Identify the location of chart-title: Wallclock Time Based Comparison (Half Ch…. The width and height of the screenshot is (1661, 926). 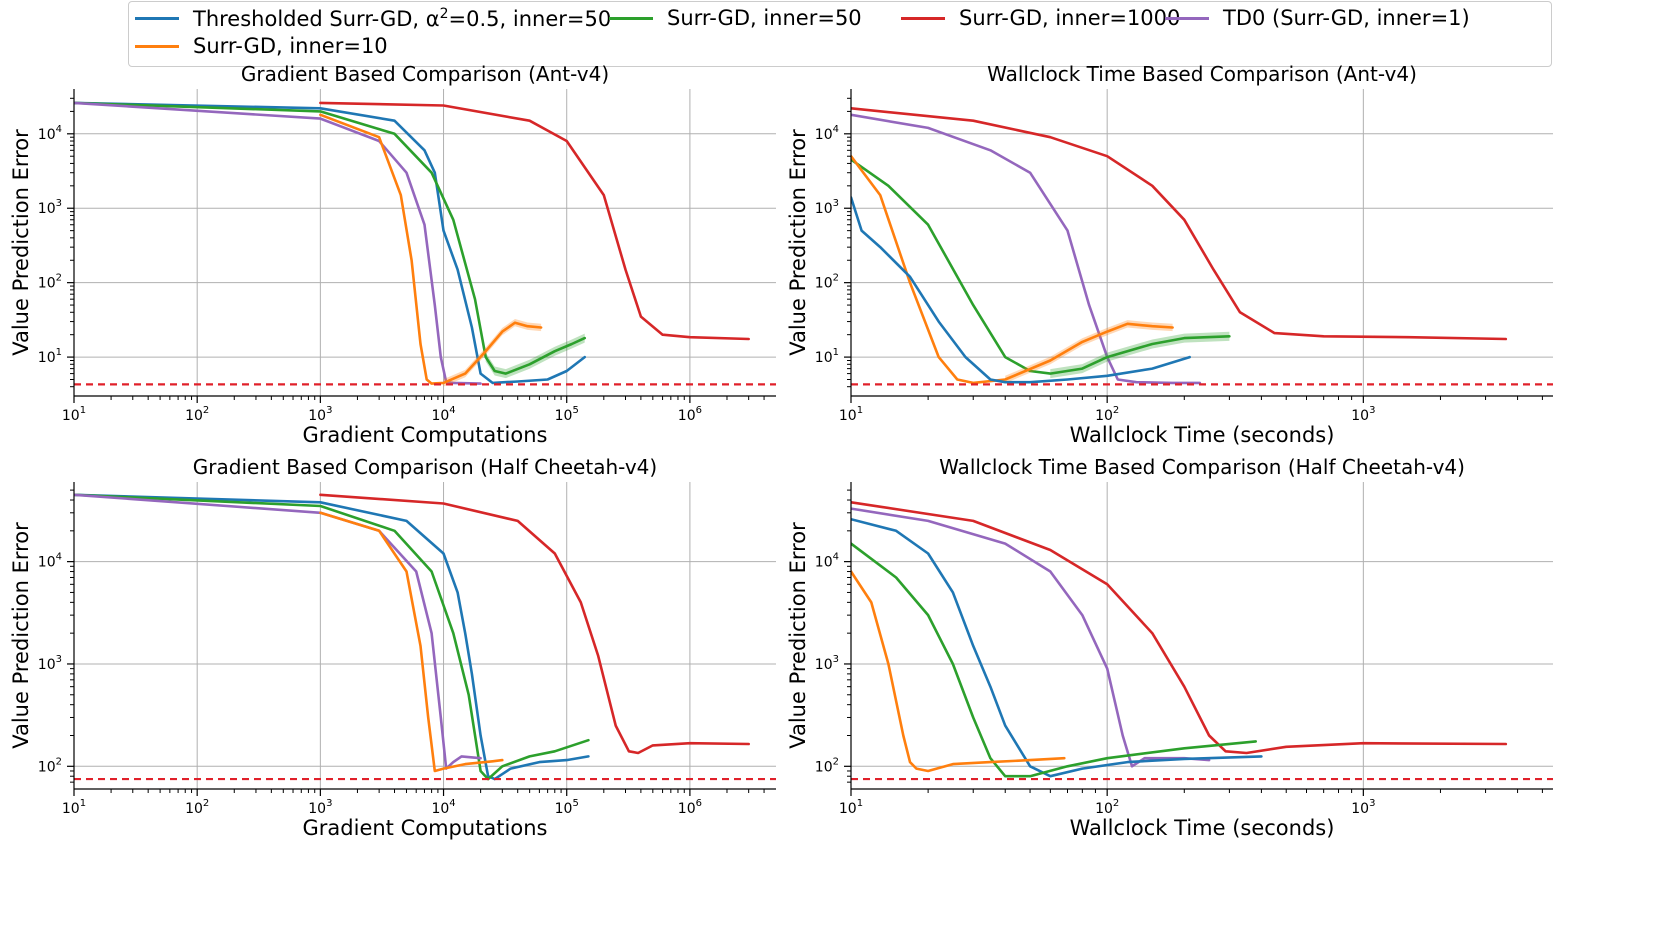
(1202, 467).